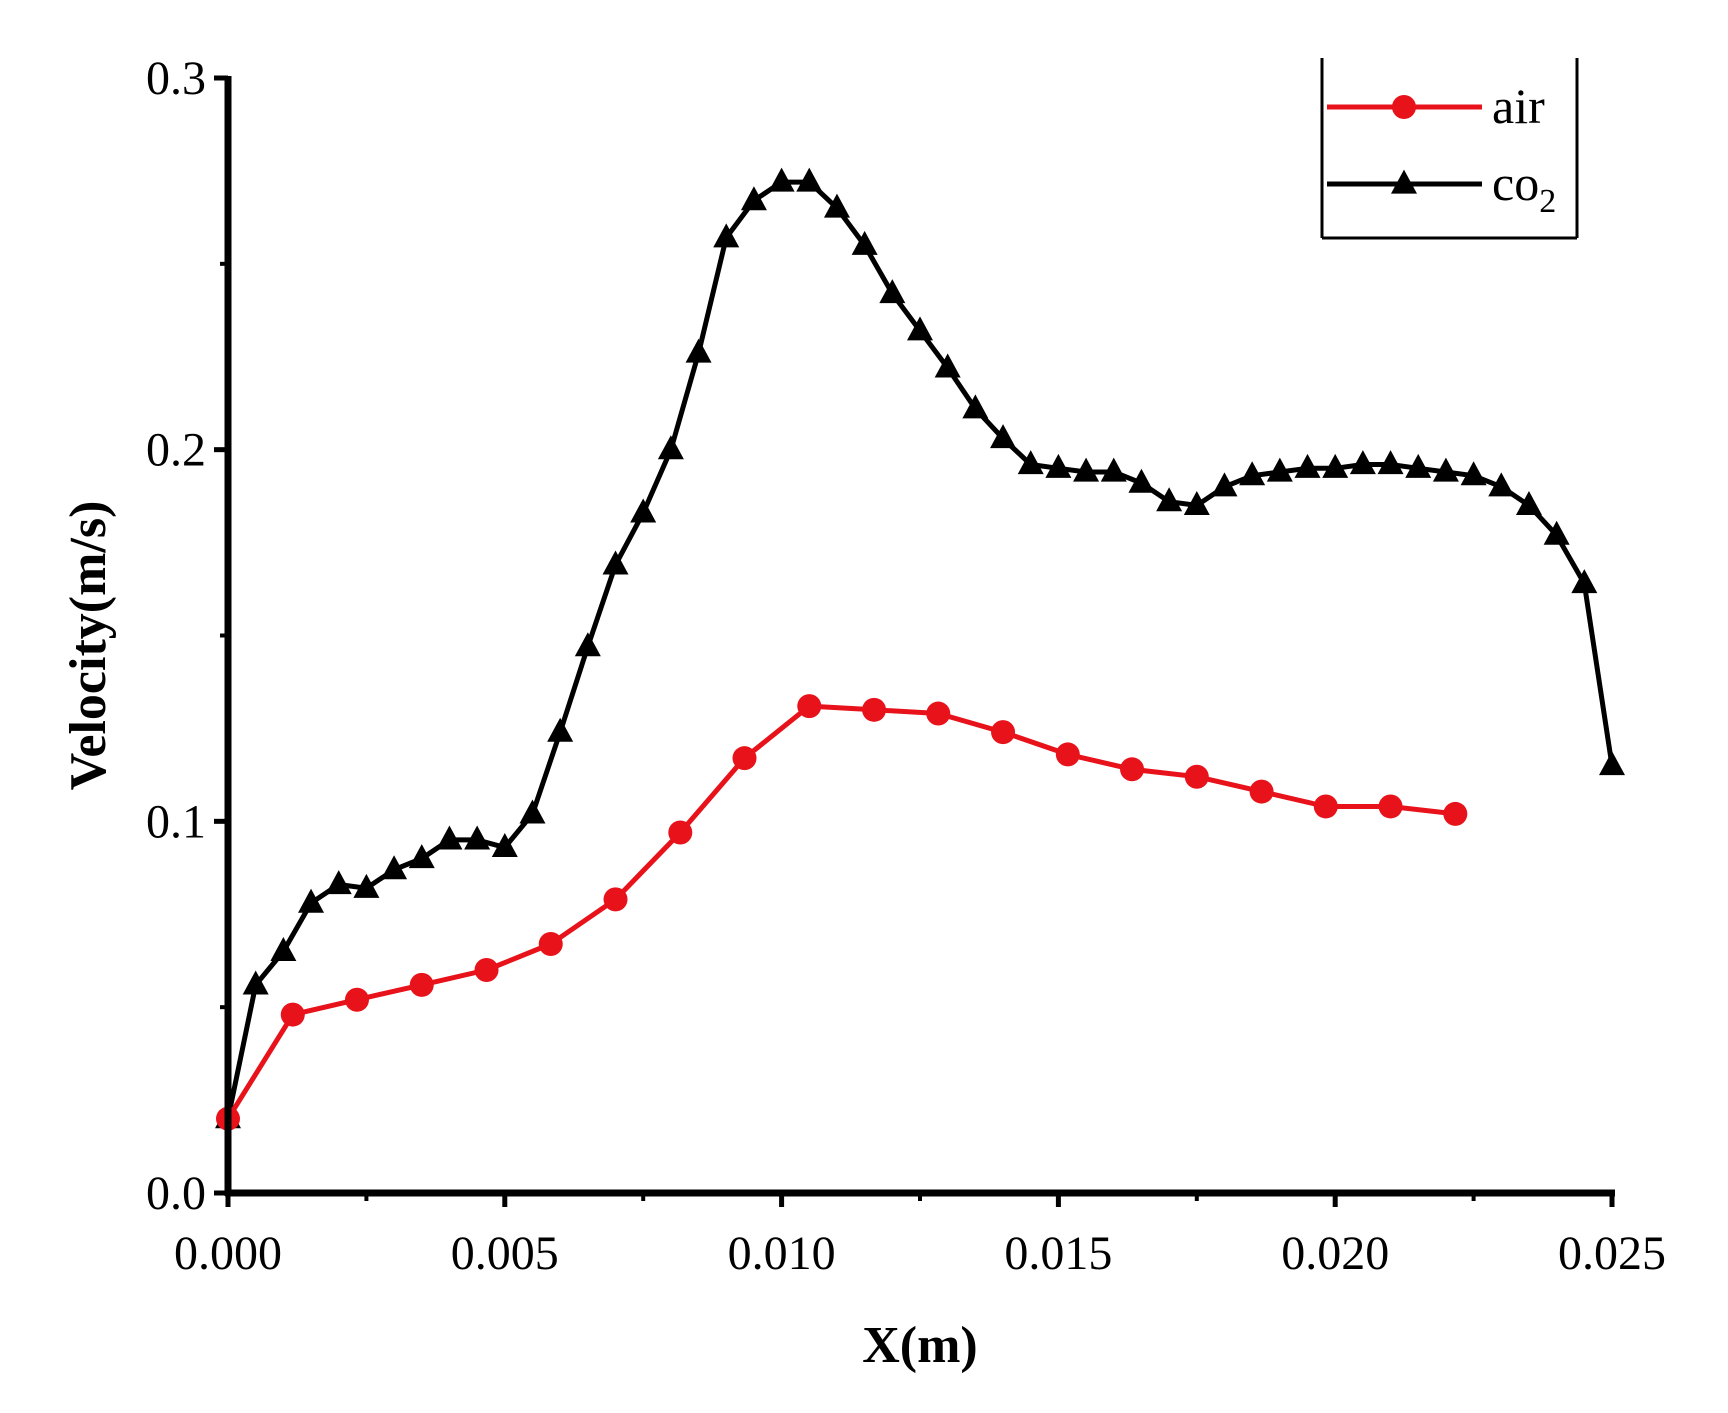  What do you see at coordinates (1524, 187) in the screenshot?
I see `legend-label: co2` at bounding box center [1524, 187].